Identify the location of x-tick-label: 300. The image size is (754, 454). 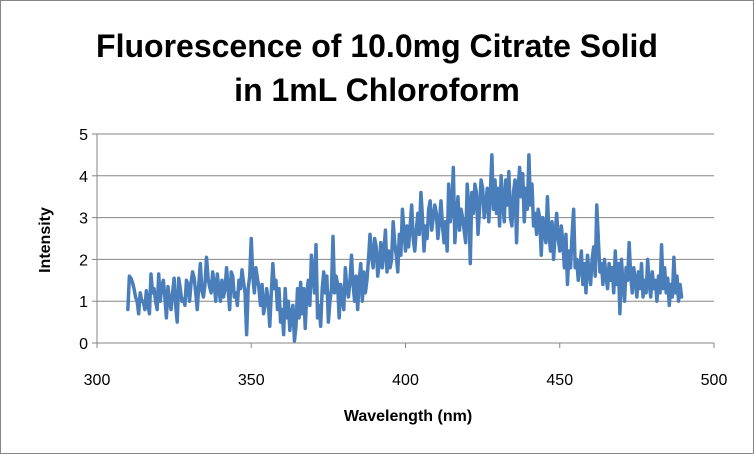
(97, 380).